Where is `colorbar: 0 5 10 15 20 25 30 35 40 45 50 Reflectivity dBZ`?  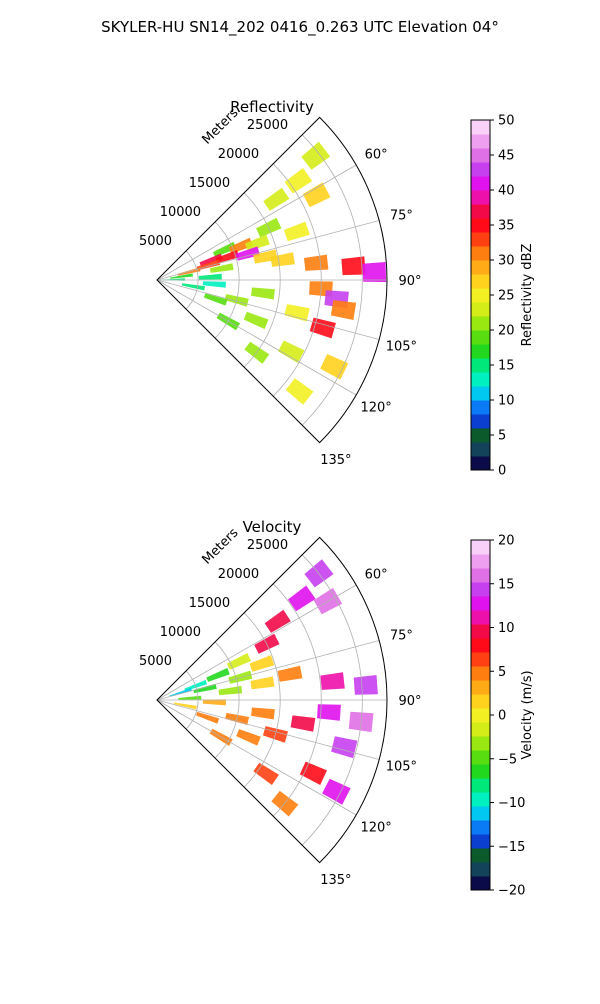 colorbar: 0 5 10 15 20 25 30 35 40 45 50 Reflectivity dBZ is located at coordinates (502, 296).